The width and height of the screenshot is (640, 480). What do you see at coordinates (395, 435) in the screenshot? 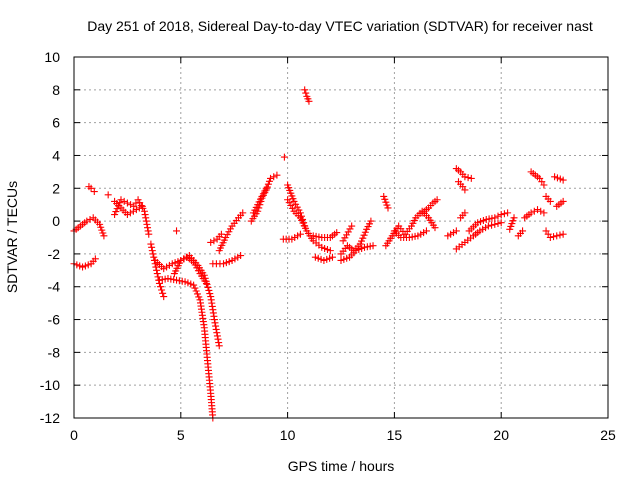
I see `x-tick-label: 15` at bounding box center [395, 435].